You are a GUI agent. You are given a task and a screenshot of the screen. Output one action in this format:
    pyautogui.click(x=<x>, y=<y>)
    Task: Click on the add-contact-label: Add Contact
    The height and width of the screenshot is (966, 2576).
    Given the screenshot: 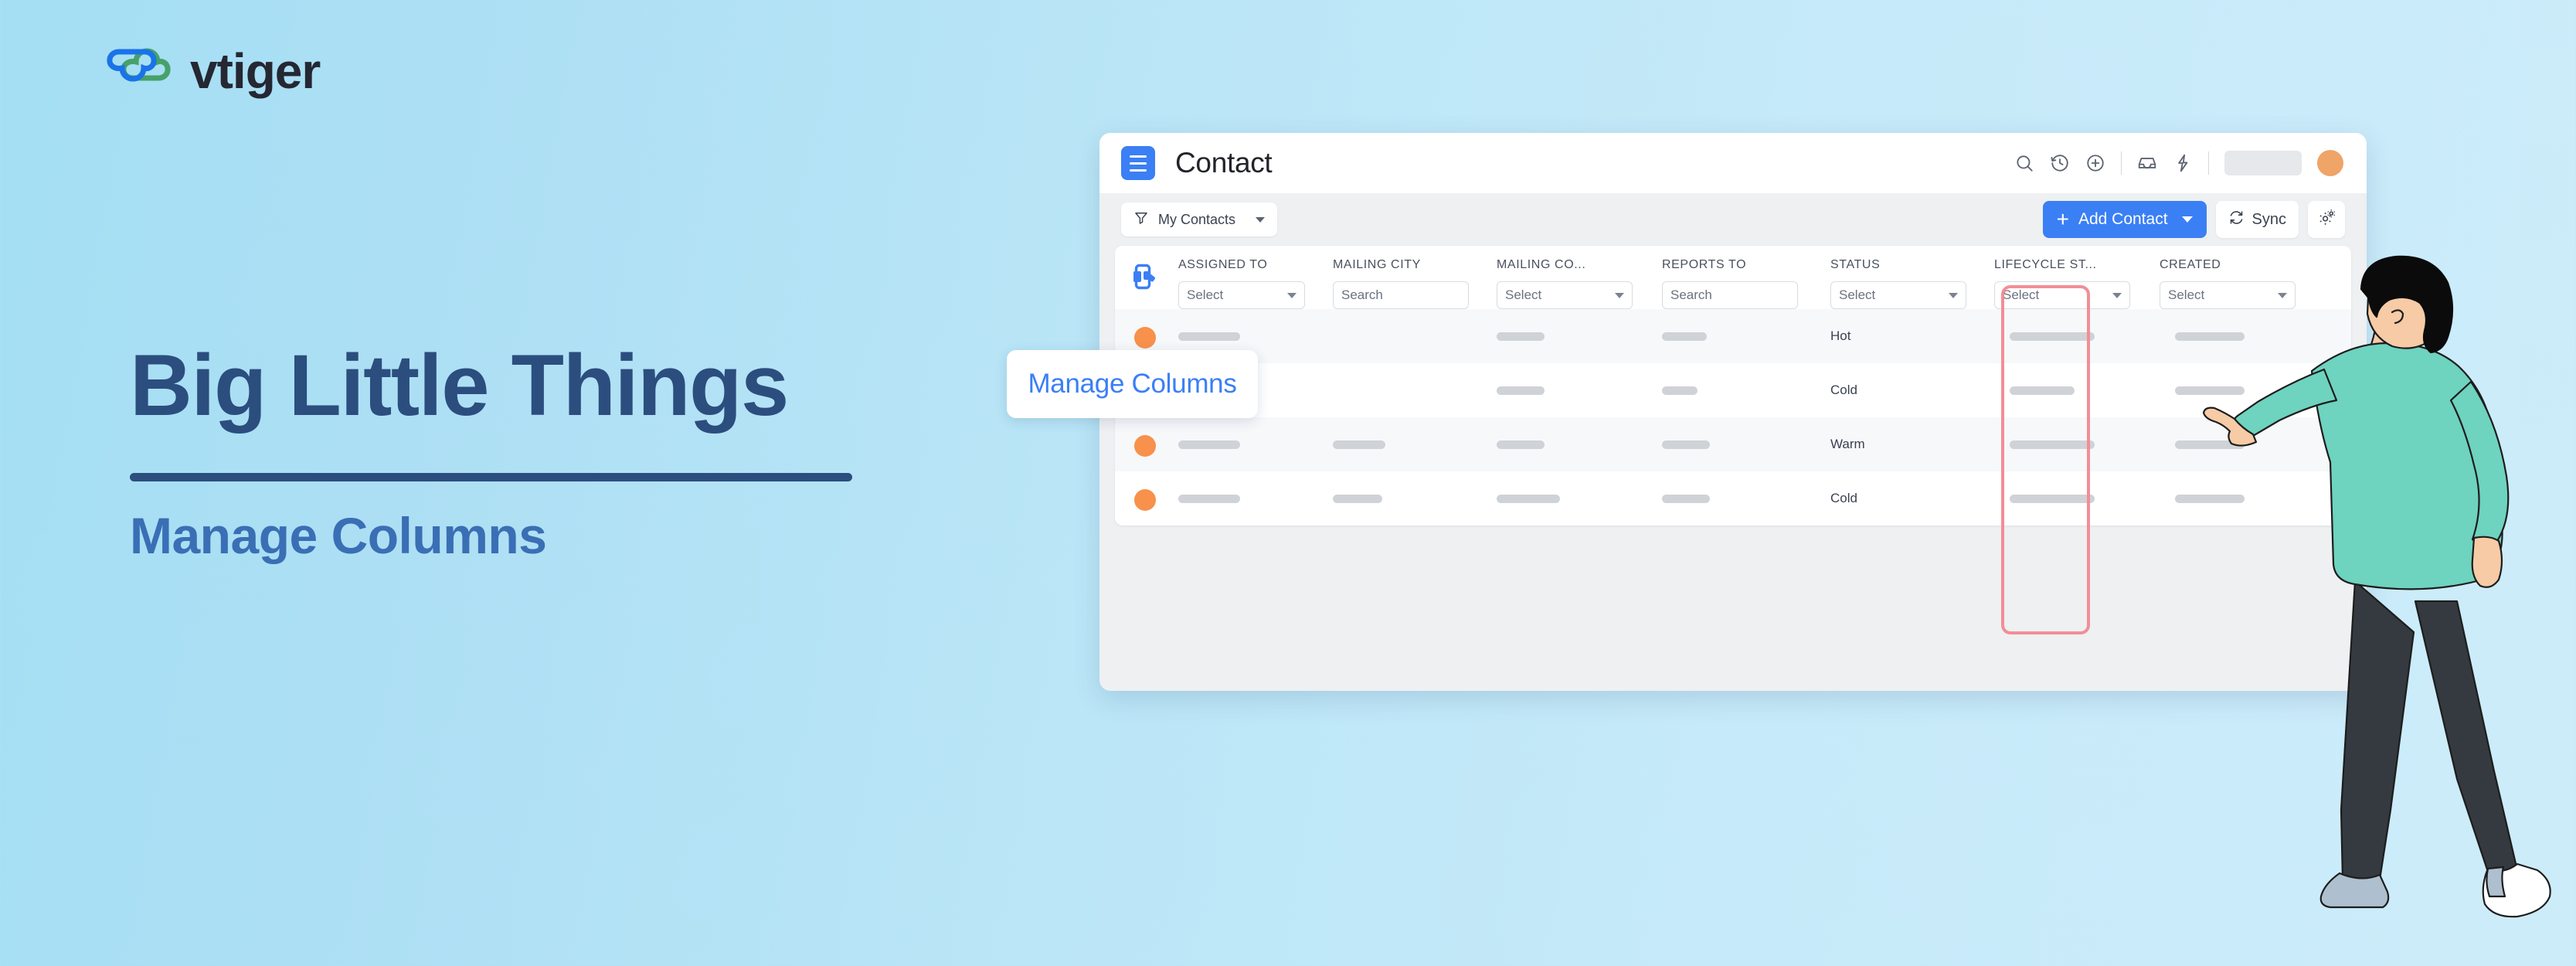 What is the action you would take?
    pyautogui.click(x=2123, y=219)
    